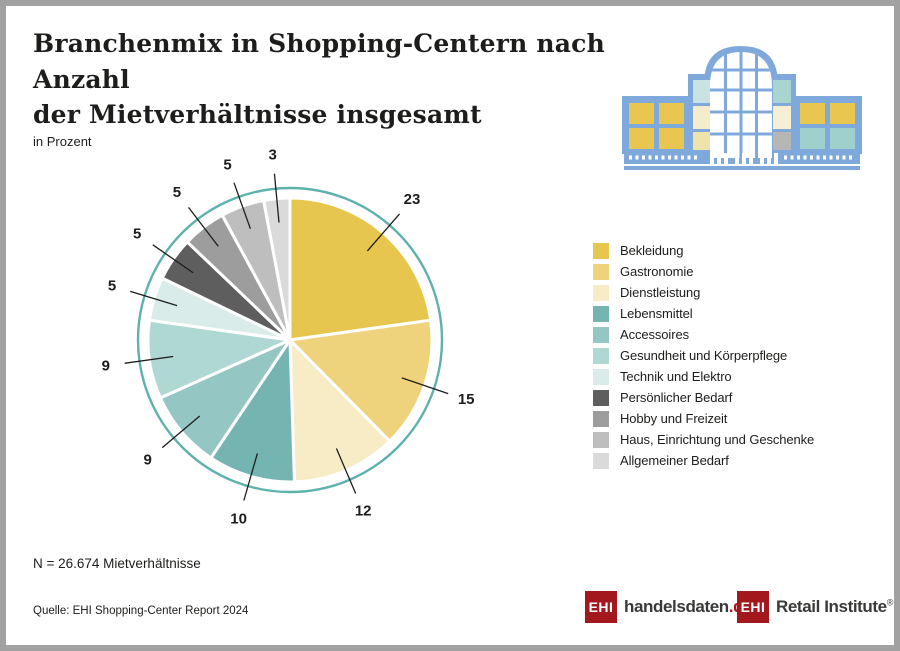 Image resolution: width=900 pixels, height=651 pixels. I want to click on legend-label: Allgemeiner Bedarf, so click(674, 460).